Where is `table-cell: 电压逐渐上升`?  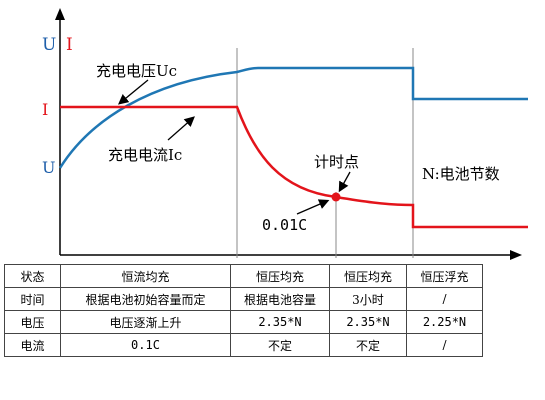
table-cell: 电压逐渐上升 is located at coordinates (145, 322).